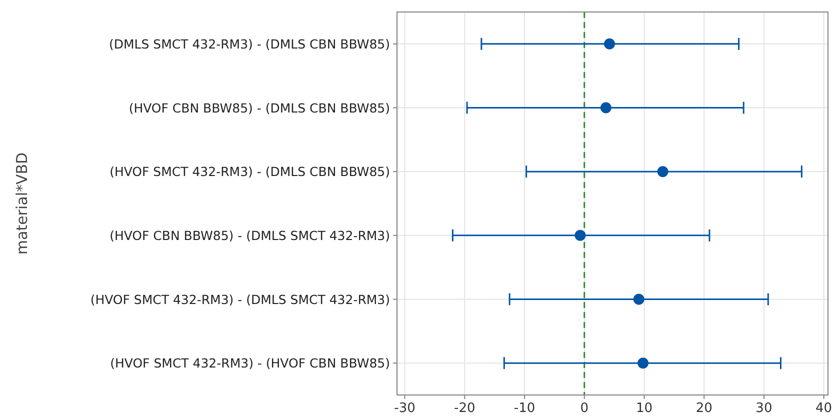 The width and height of the screenshot is (837, 419). Describe the element at coordinates (405, 408) in the screenshot. I see `x-tick-label: -30` at that location.